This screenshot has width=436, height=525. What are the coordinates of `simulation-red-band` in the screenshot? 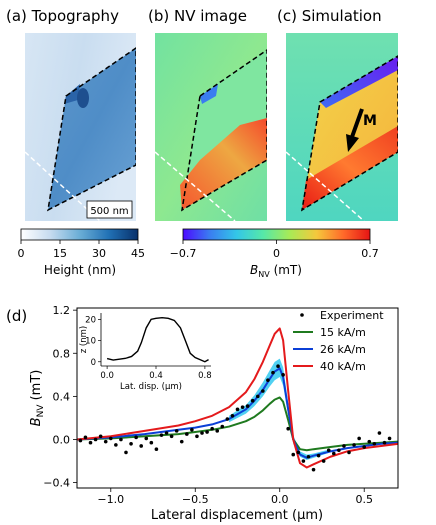 It's located at (350, 168).